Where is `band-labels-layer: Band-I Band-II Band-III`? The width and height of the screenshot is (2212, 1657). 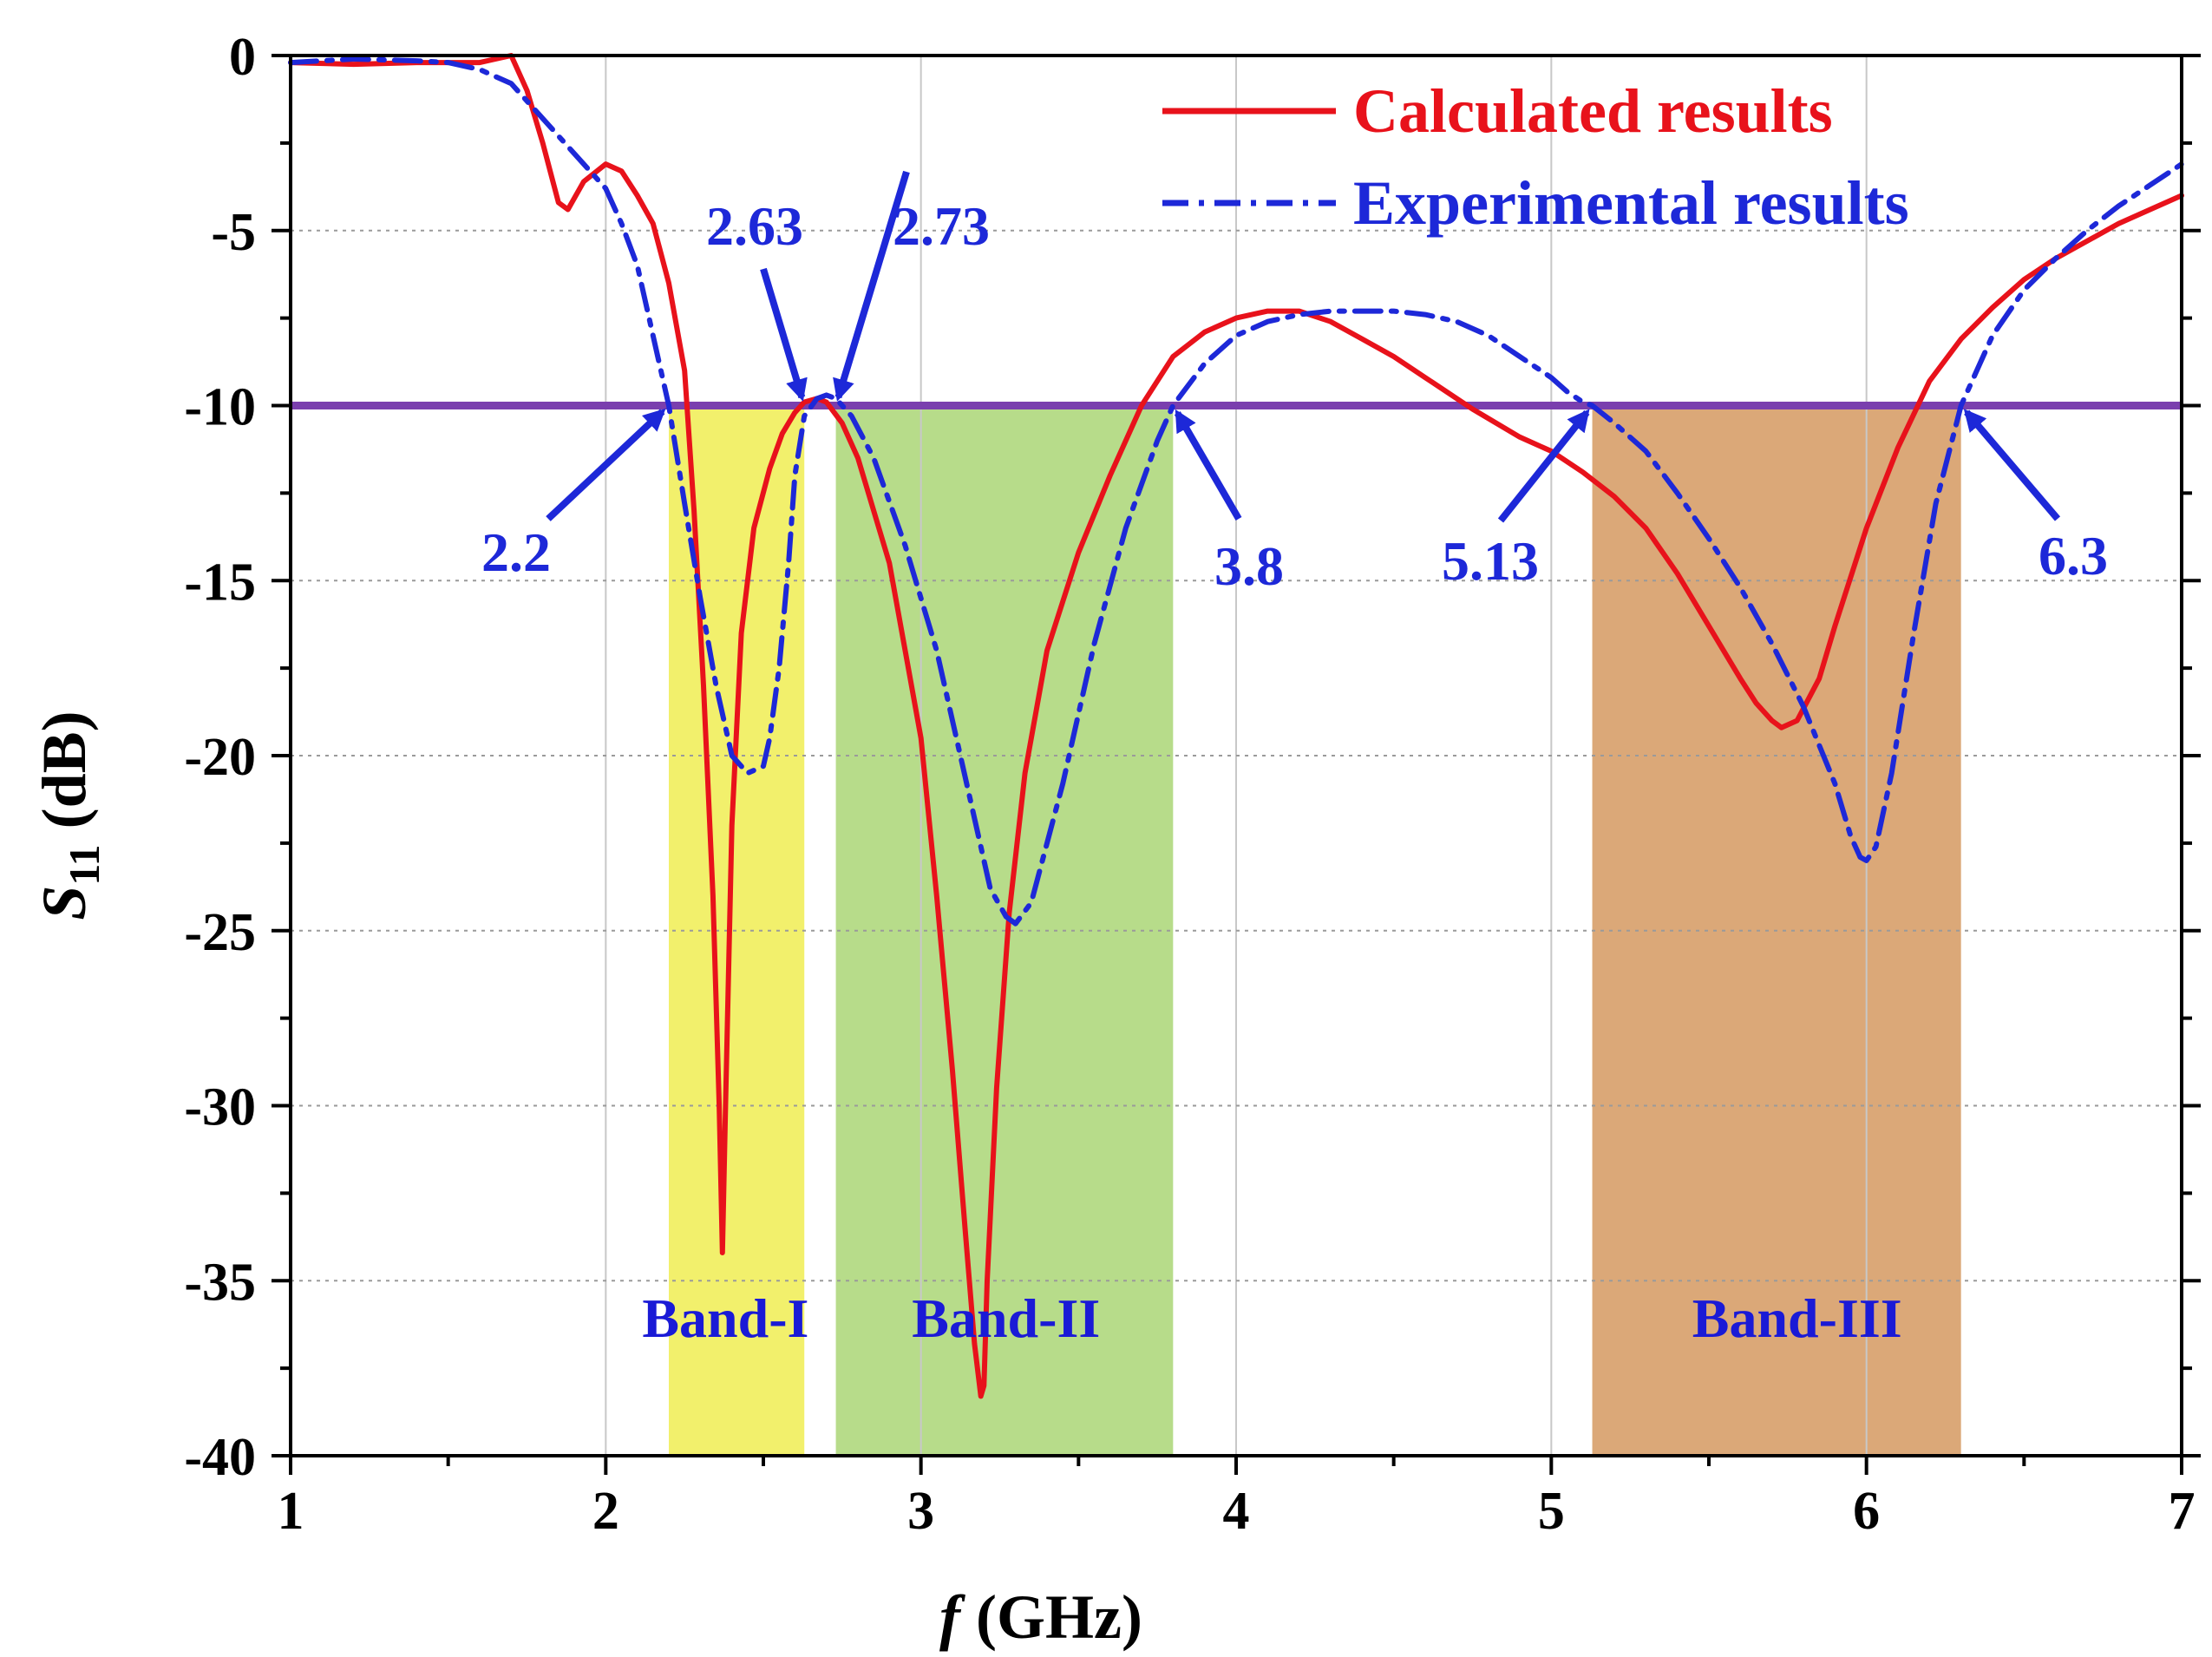
band-labels-layer: Band-I Band-II Band-III is located at coordinates (1271, 1318).